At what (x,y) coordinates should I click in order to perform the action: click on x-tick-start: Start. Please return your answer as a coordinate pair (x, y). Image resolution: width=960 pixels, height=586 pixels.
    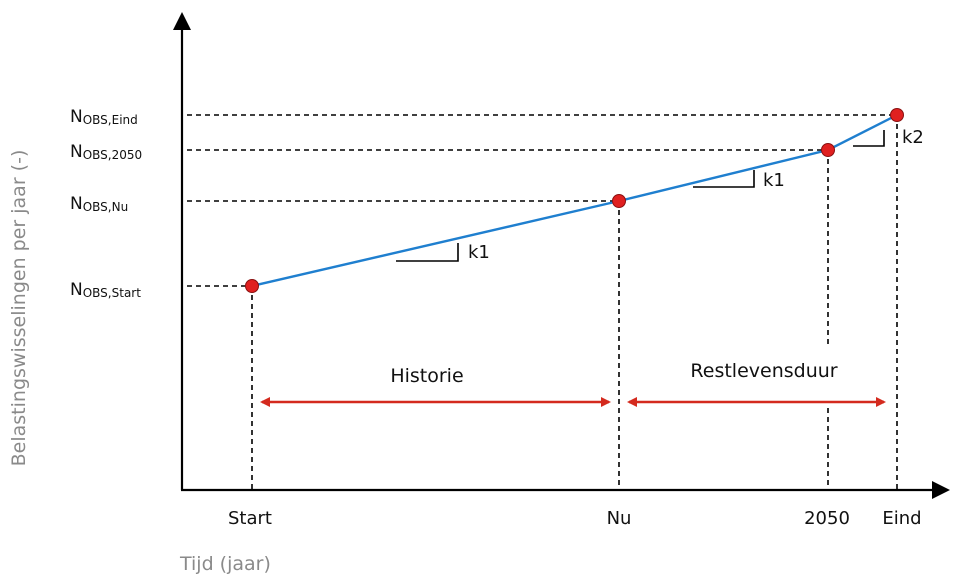
    Looking at the image, I should click on (250, 518).